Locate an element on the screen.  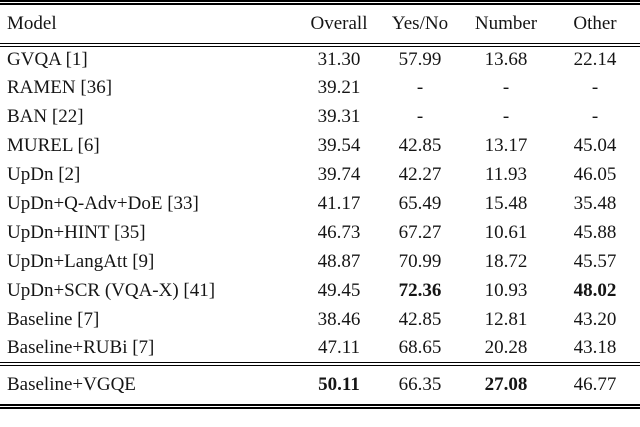
cell-number: 15.48 is located at coordinates (506, 203).